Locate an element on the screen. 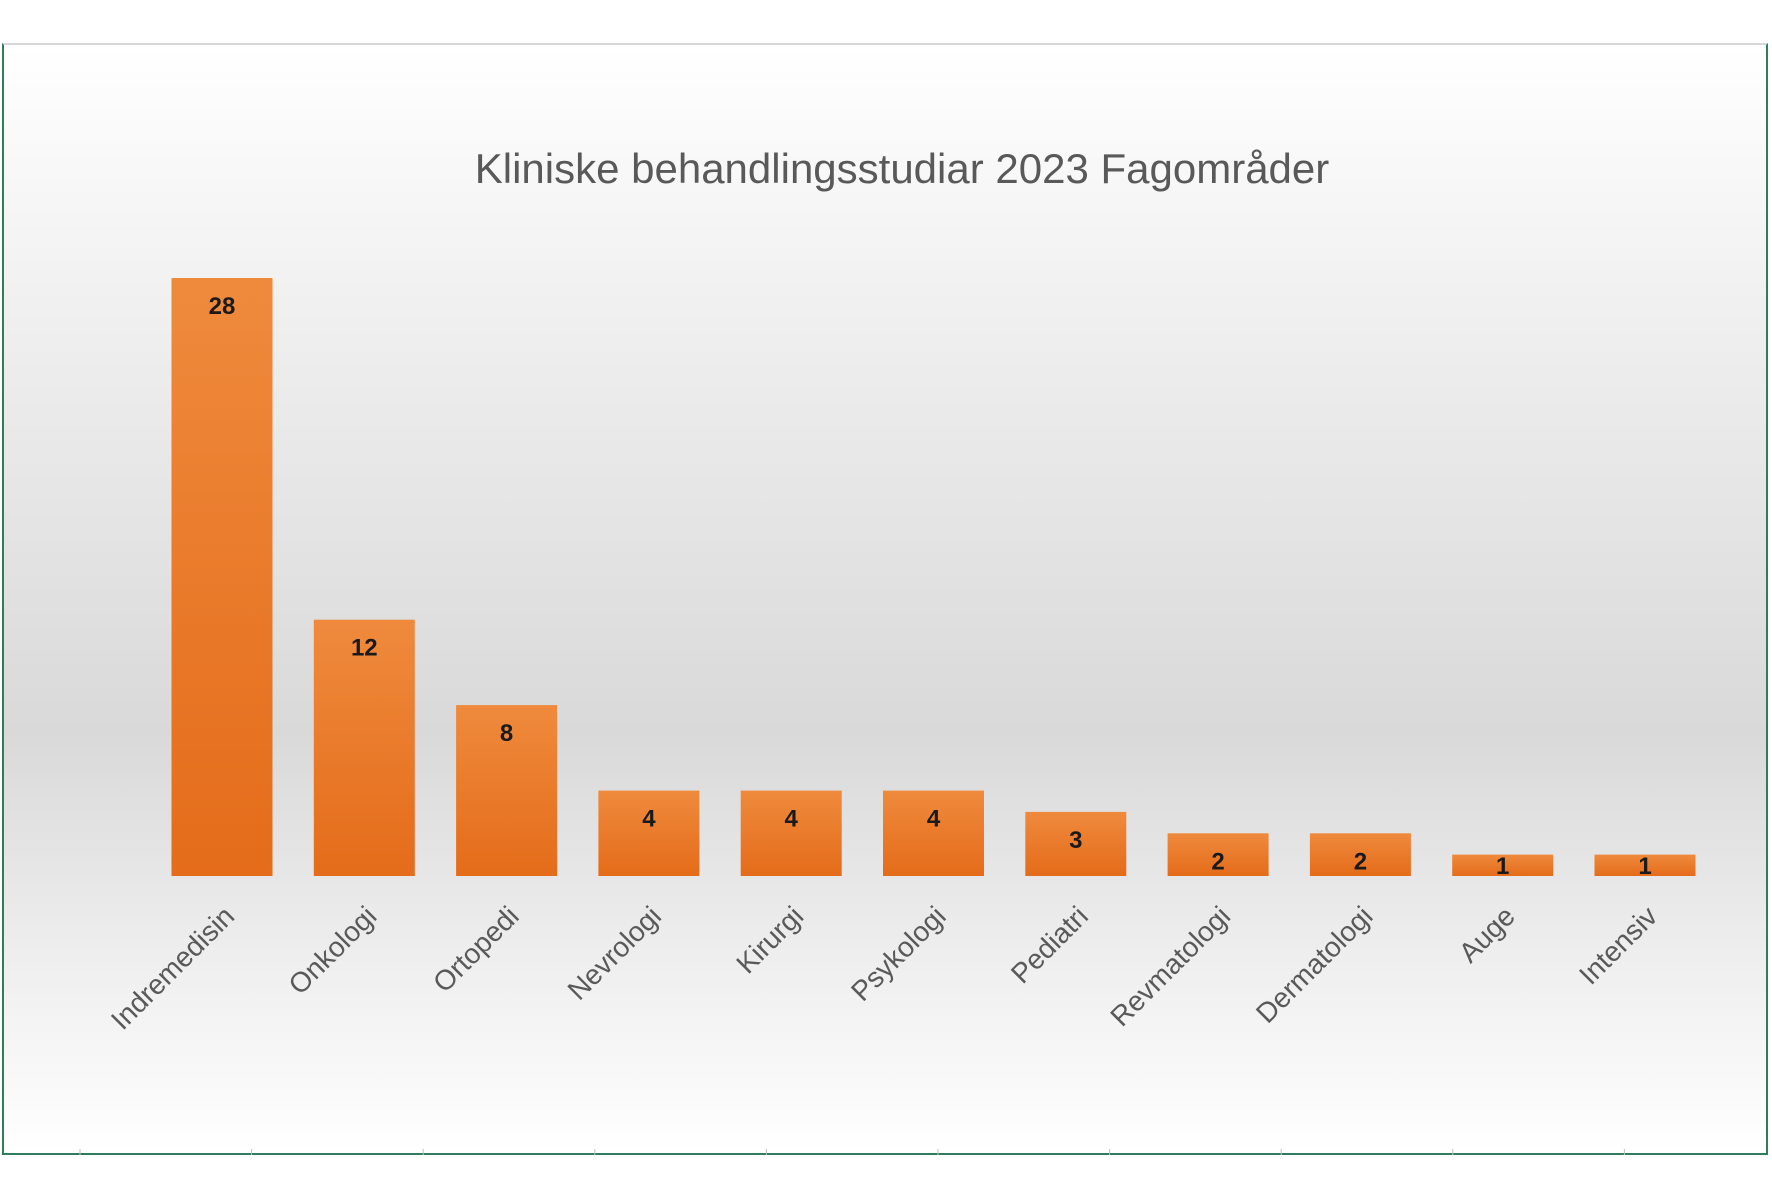 This screenshot has width=1772, height=1182. bottom-axis-ticks is located at coordinates (852, 1152).